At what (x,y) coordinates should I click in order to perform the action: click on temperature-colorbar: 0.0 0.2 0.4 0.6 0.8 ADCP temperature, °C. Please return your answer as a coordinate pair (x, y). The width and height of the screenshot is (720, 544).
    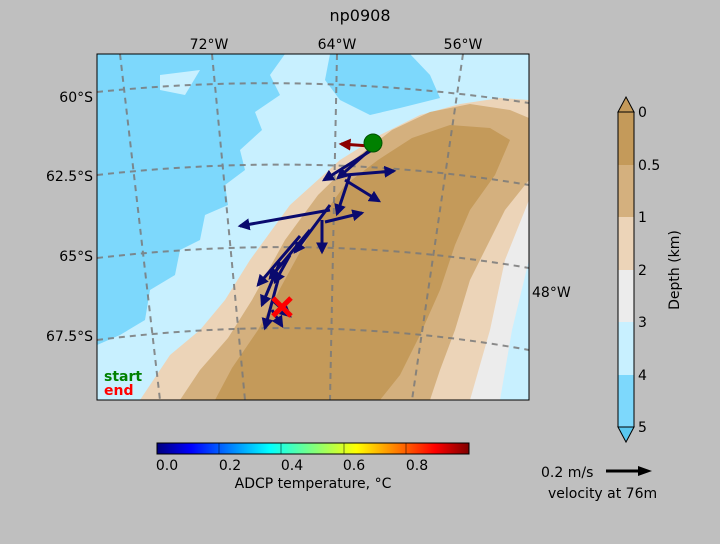
    Looking at the image, I should click on (313, 467).